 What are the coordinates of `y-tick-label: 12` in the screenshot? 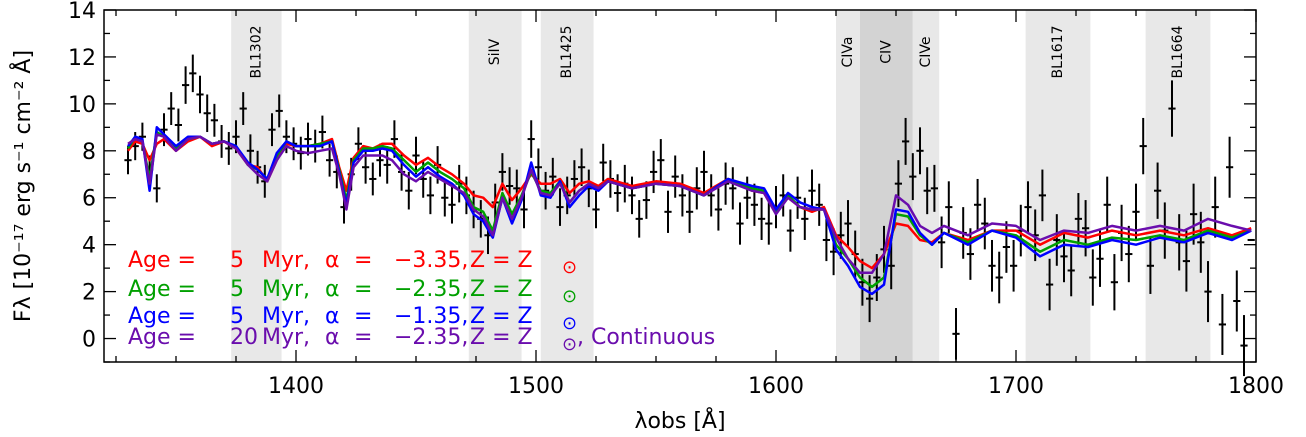 It's located at (82, 58).